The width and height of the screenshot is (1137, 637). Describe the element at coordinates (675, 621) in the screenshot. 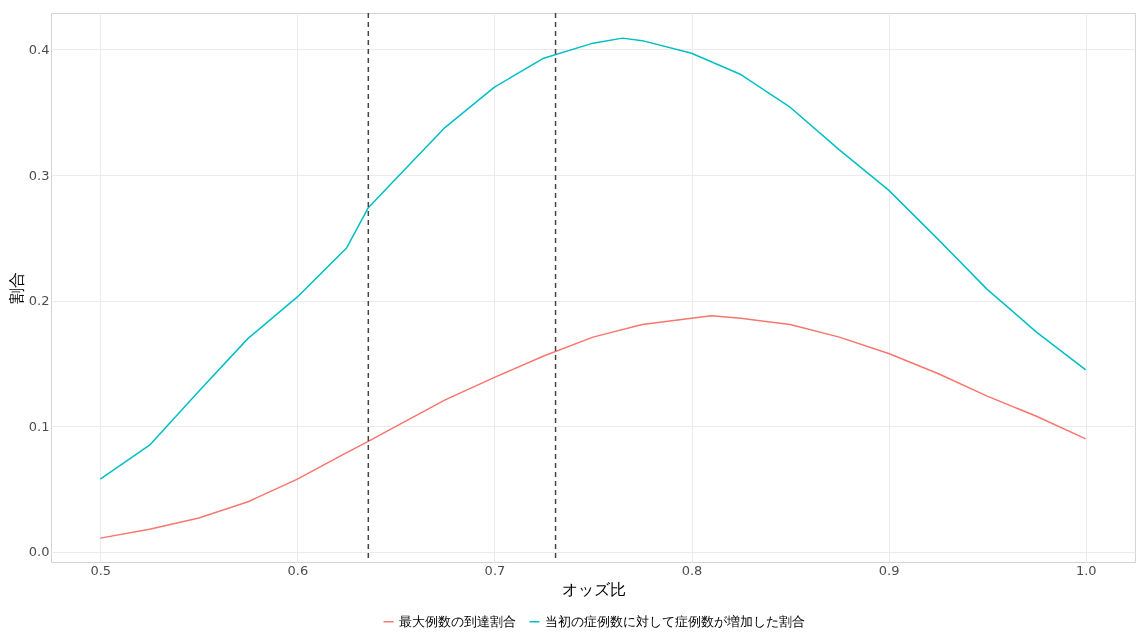

I see `legend-label: 当初の症例数に対して症例数が増加した割合` at that location.